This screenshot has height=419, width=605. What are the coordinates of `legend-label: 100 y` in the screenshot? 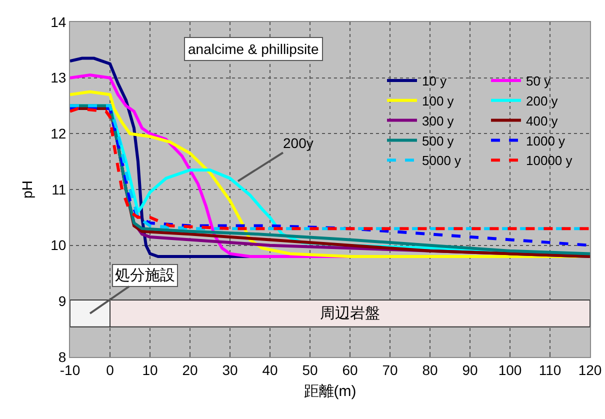 It's located at (438, 100).